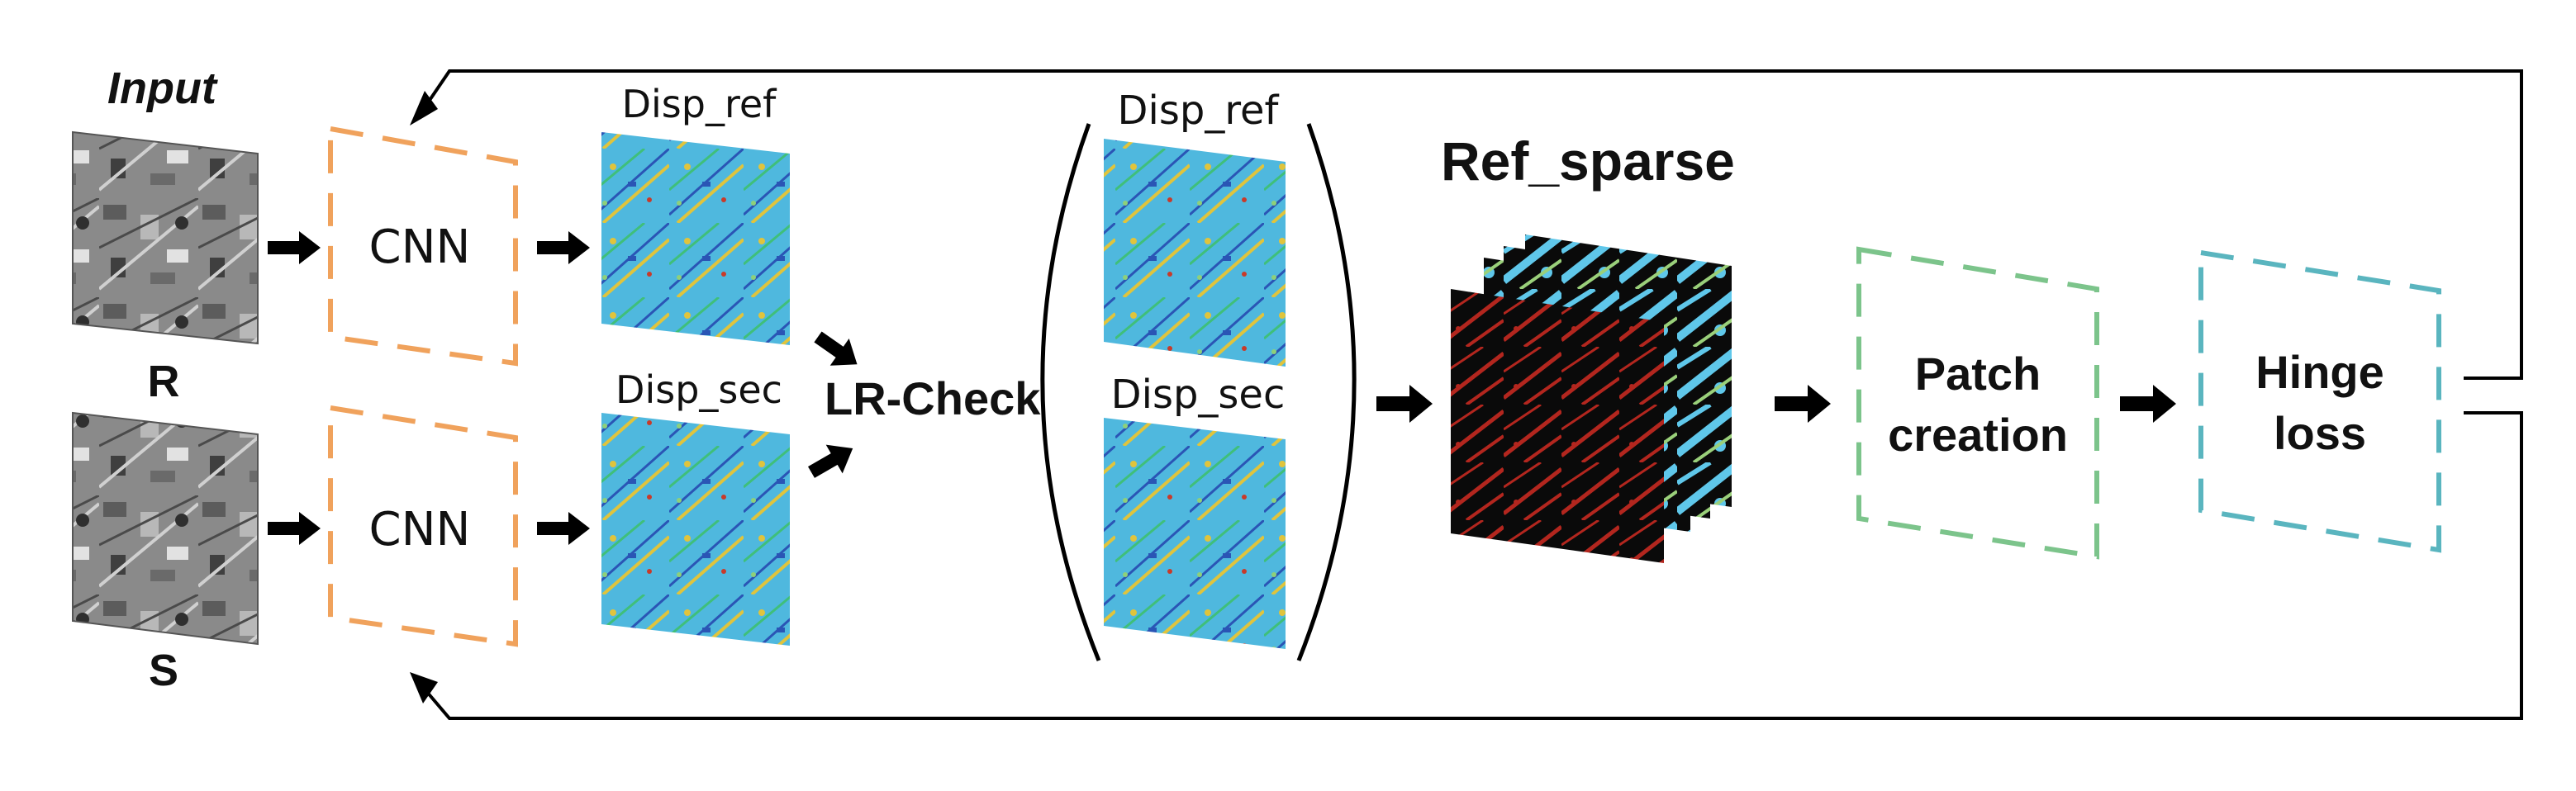  I want to click on cnn-top-label: CNN, so click(420, 247).